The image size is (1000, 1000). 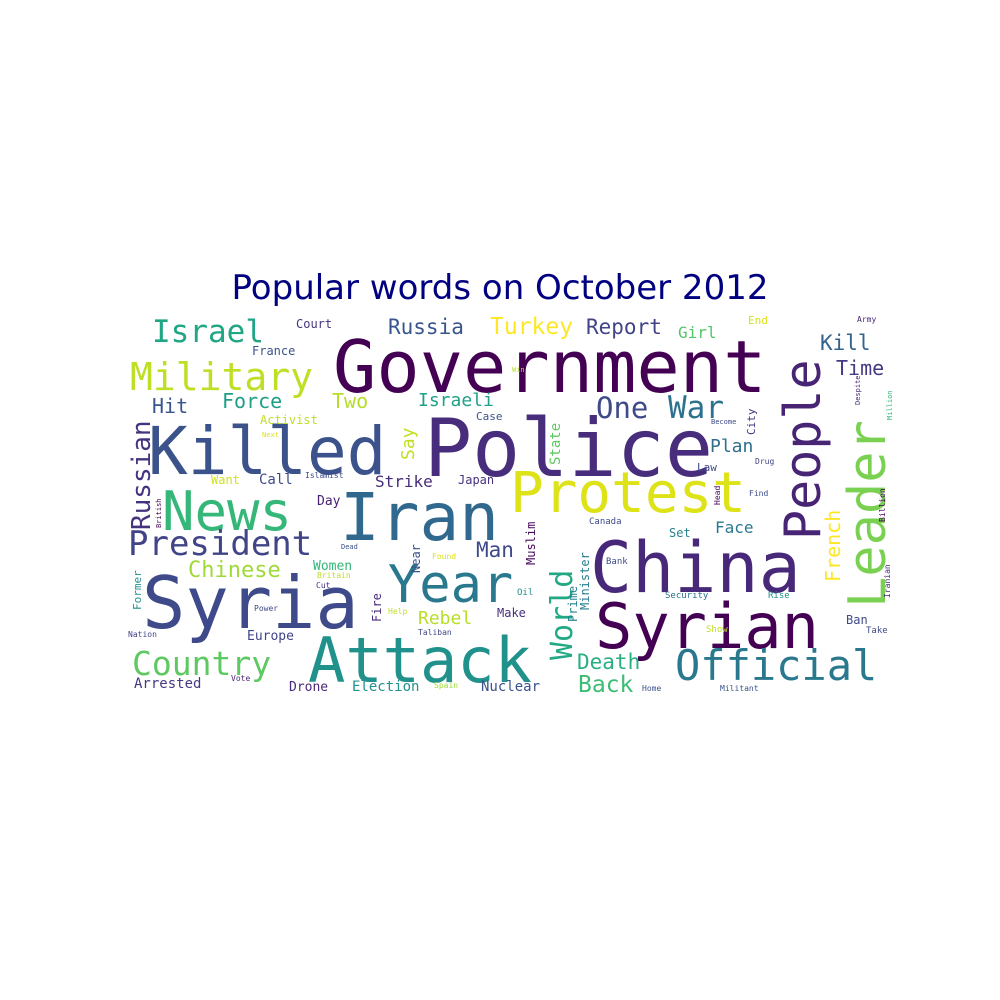 What do you see at coordinates (628, 493) in the screenshot?
I see `word-protest: Protest` at bounding box center [628, 493].